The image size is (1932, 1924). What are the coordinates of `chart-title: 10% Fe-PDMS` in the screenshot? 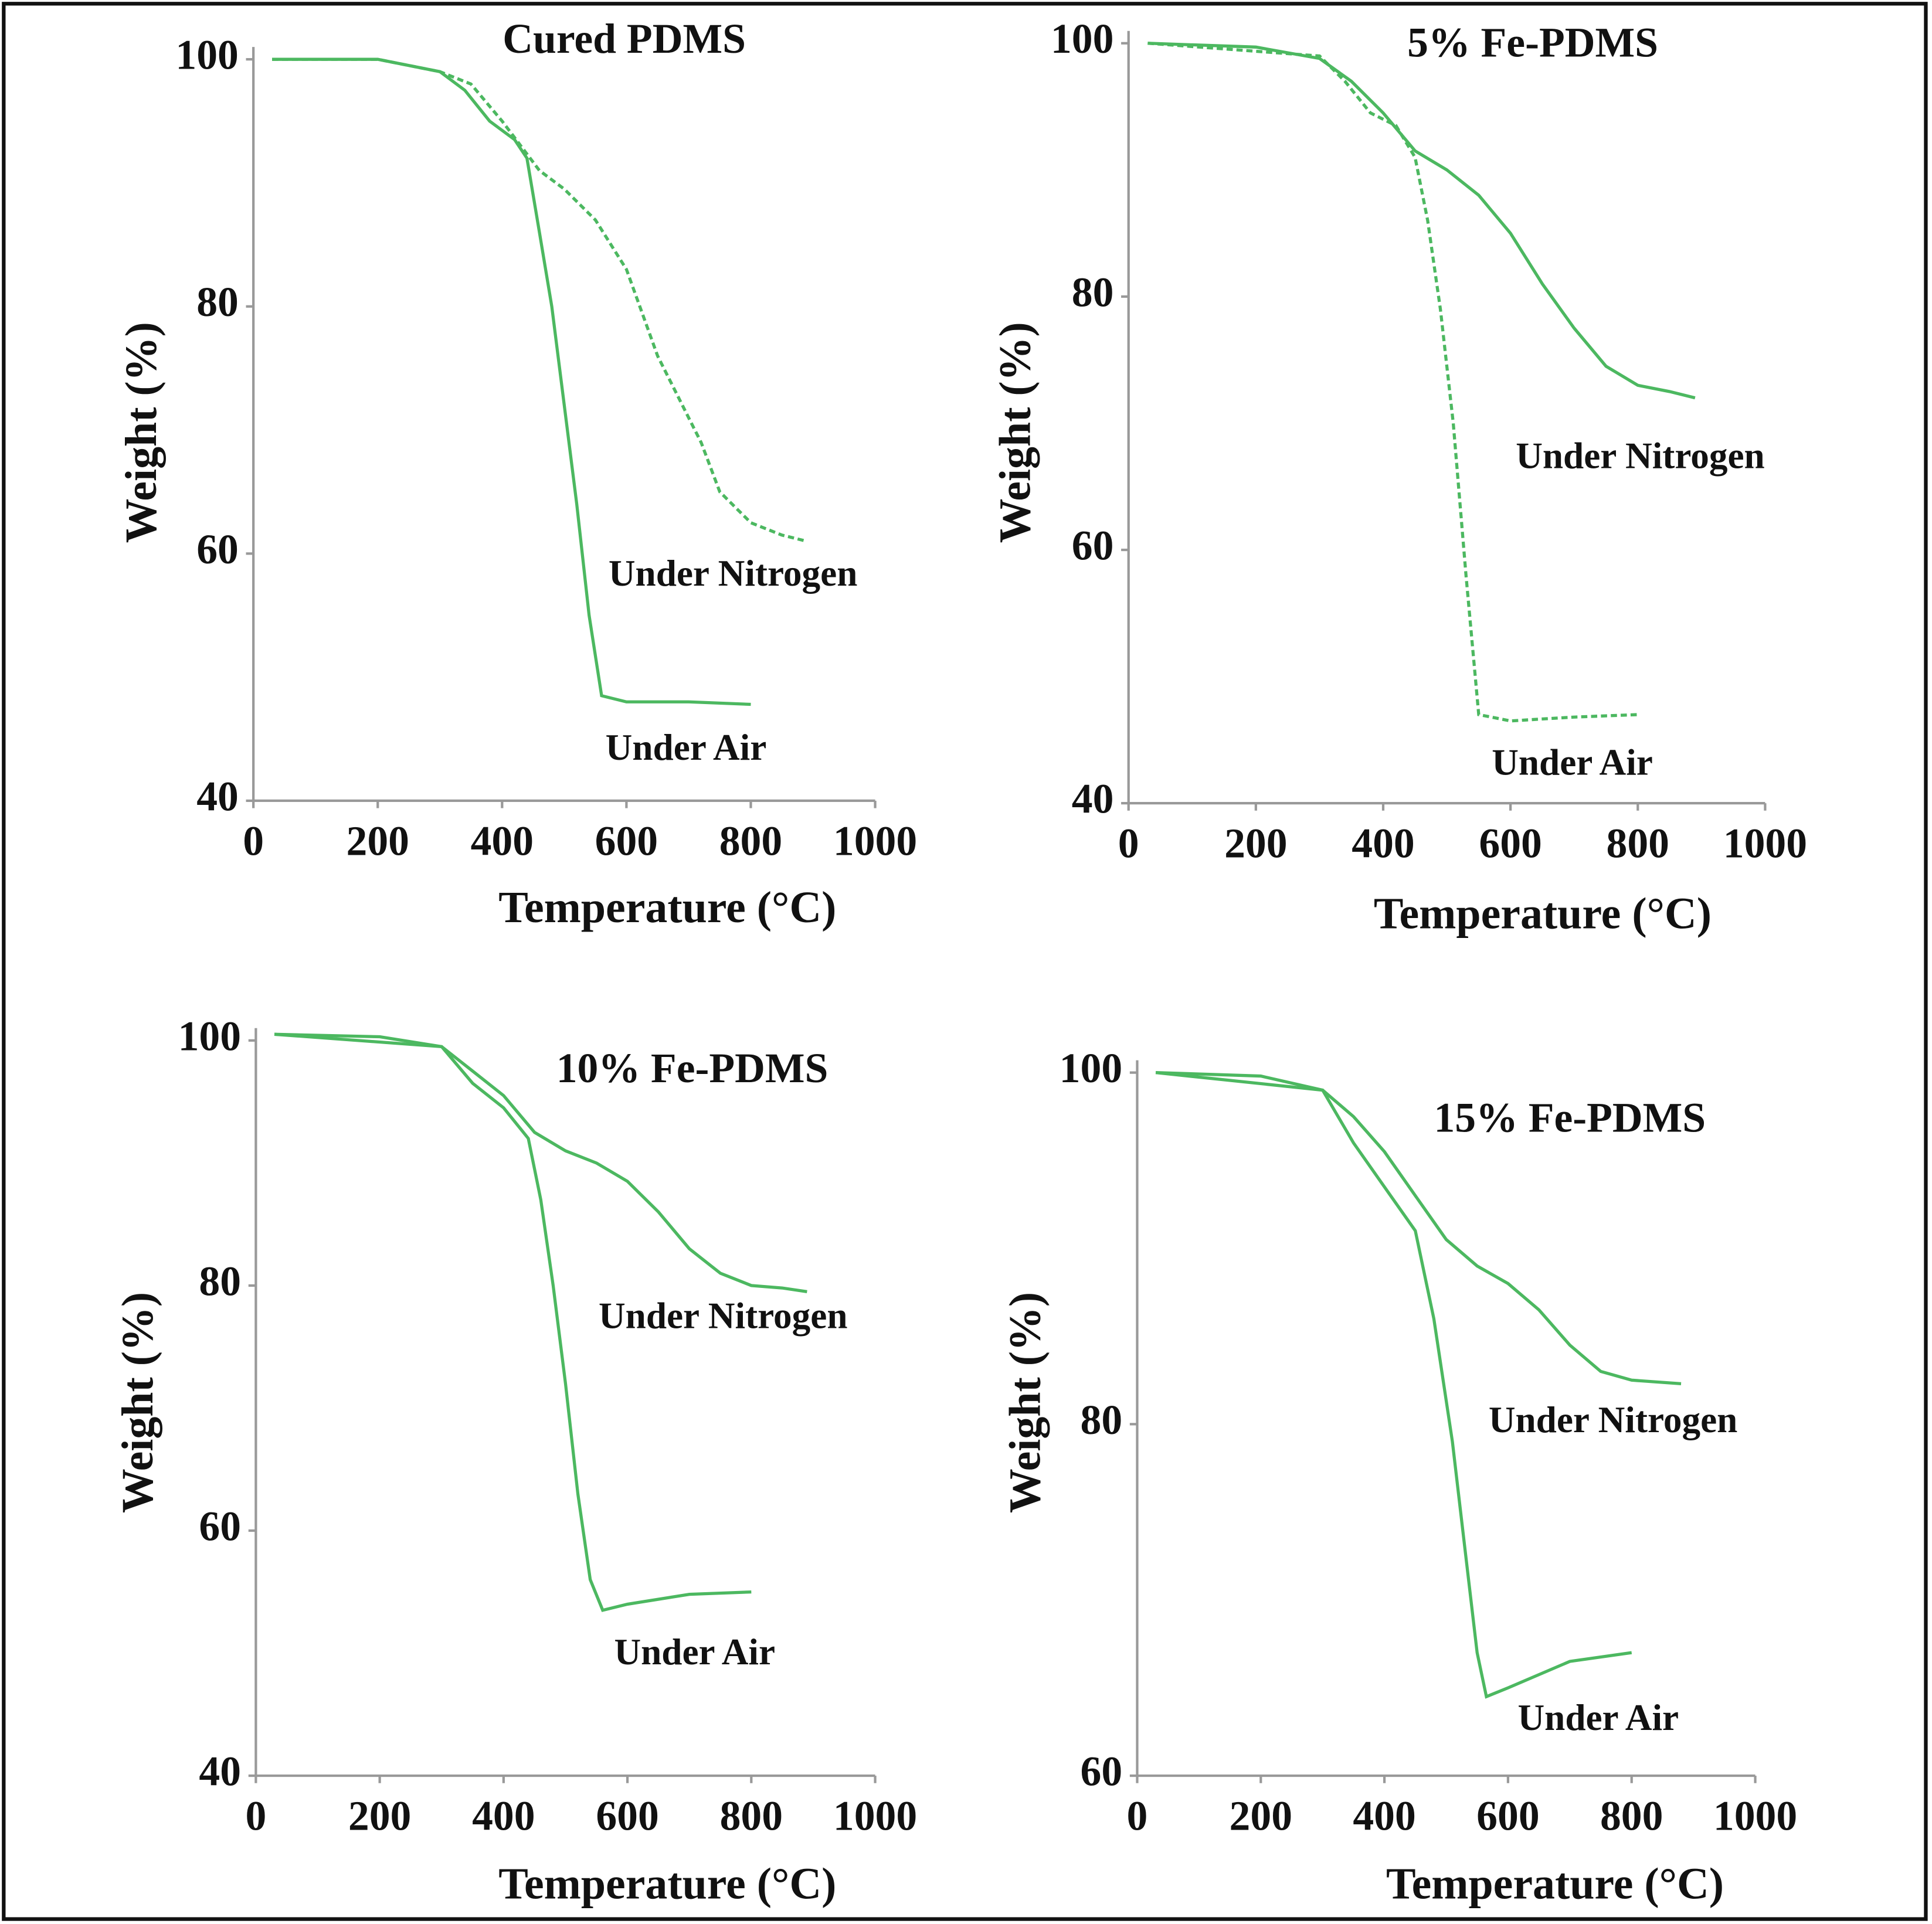 It's located at (692, 1069).